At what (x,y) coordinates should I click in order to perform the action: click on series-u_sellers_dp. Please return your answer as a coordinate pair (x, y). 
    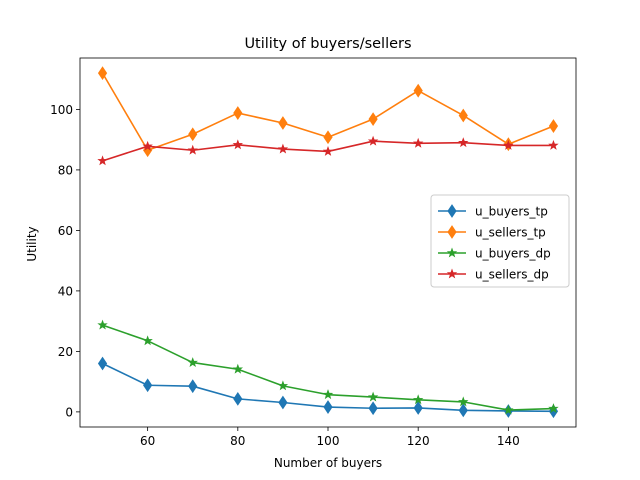
    Looking at the image, I should click on (328, 150).